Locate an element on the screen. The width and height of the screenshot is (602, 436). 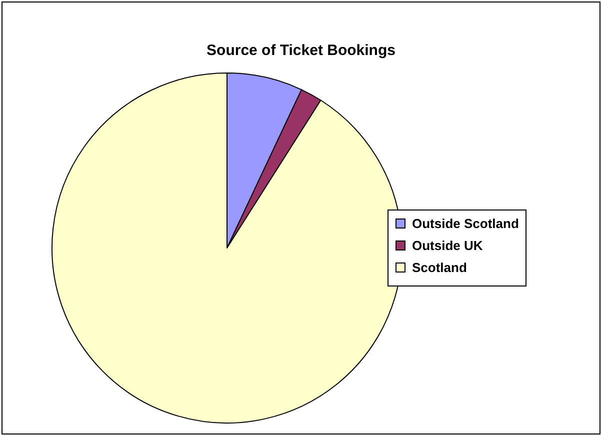
legend-label: Outside UK is located at coordinates (448, 245).